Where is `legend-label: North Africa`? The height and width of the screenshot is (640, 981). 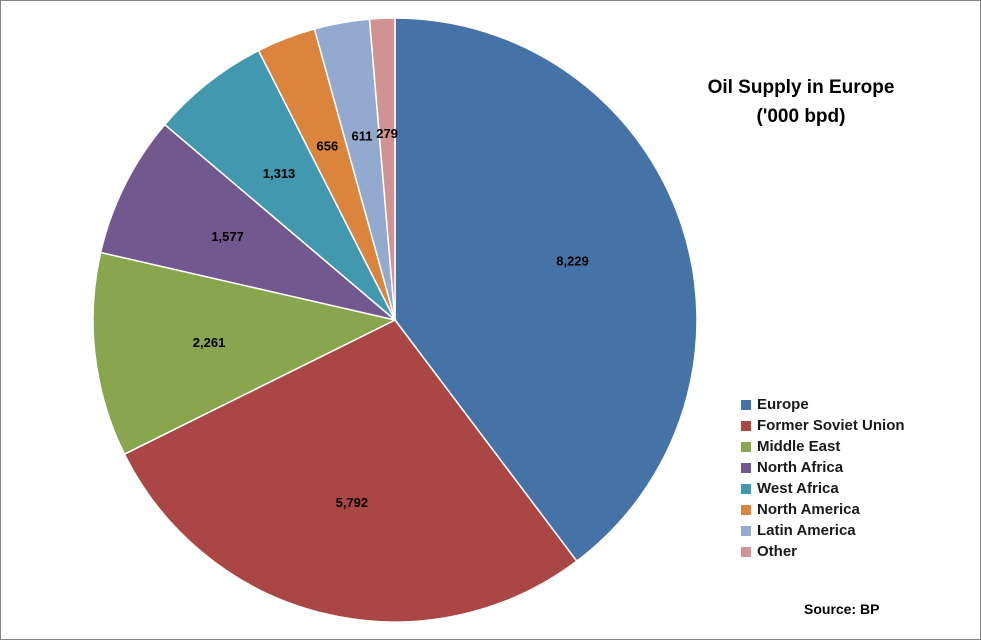
legend-label: North Africa is located at coordinates (800, 467).